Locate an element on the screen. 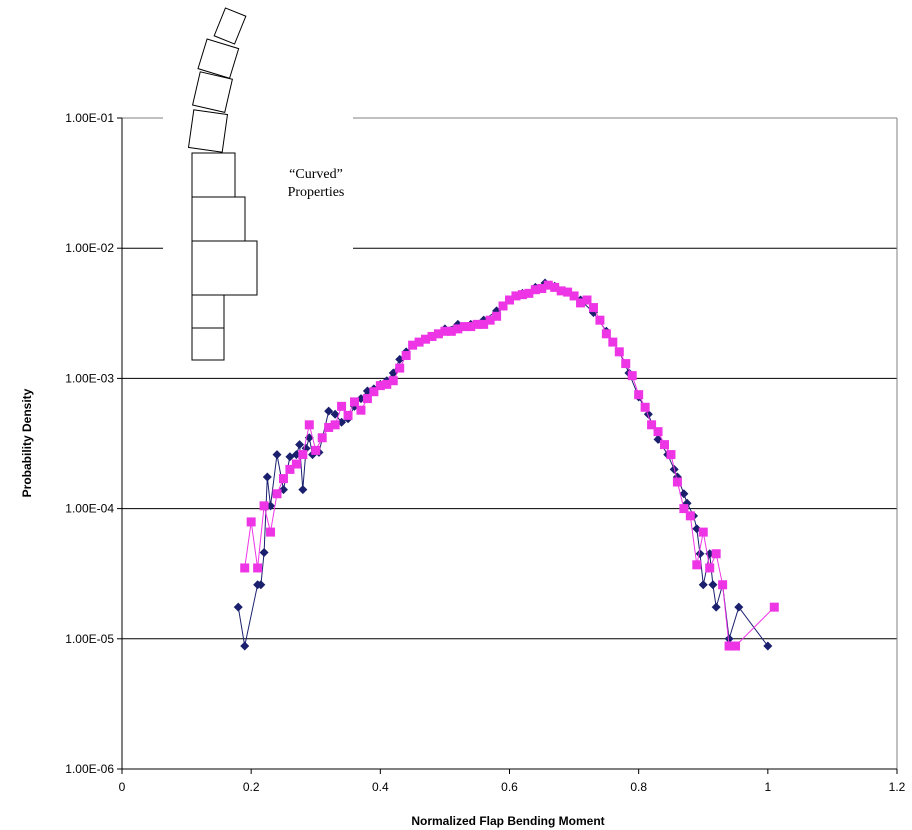  x-tick-label: 0.8 is located at coordinates (638, 787).